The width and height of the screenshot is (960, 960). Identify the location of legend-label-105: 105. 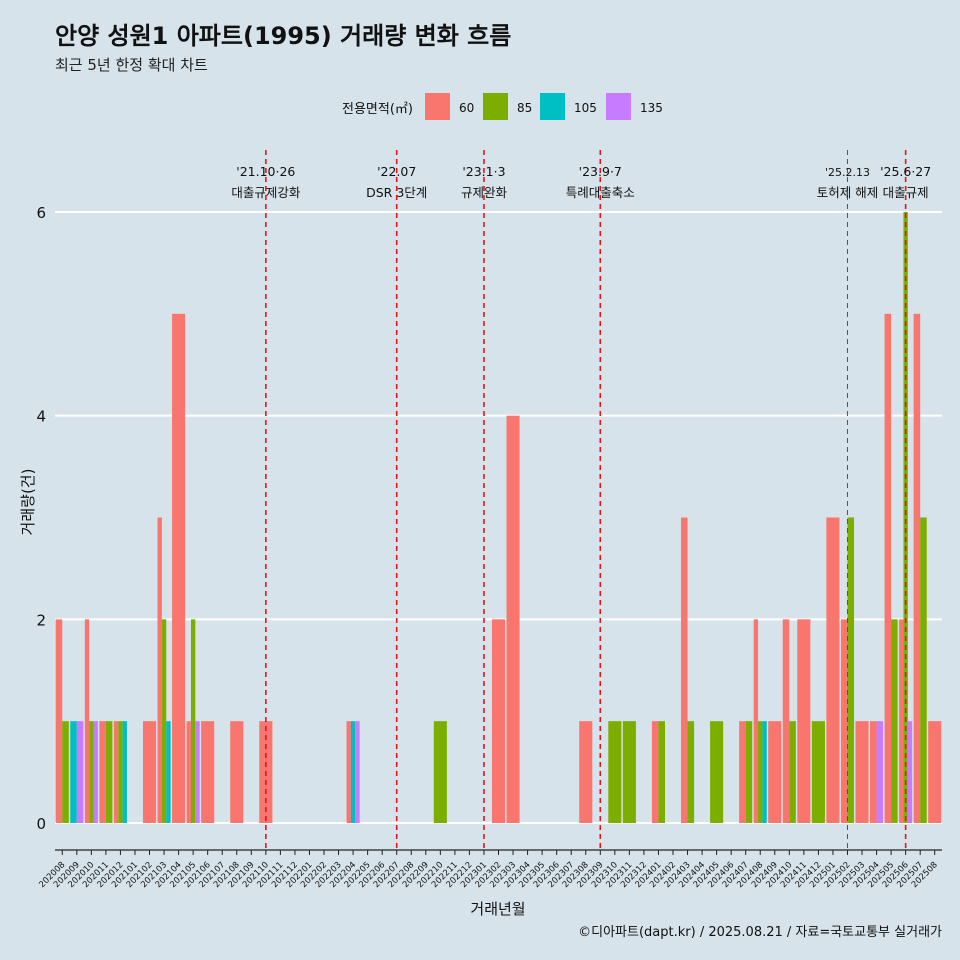
(585, 108).